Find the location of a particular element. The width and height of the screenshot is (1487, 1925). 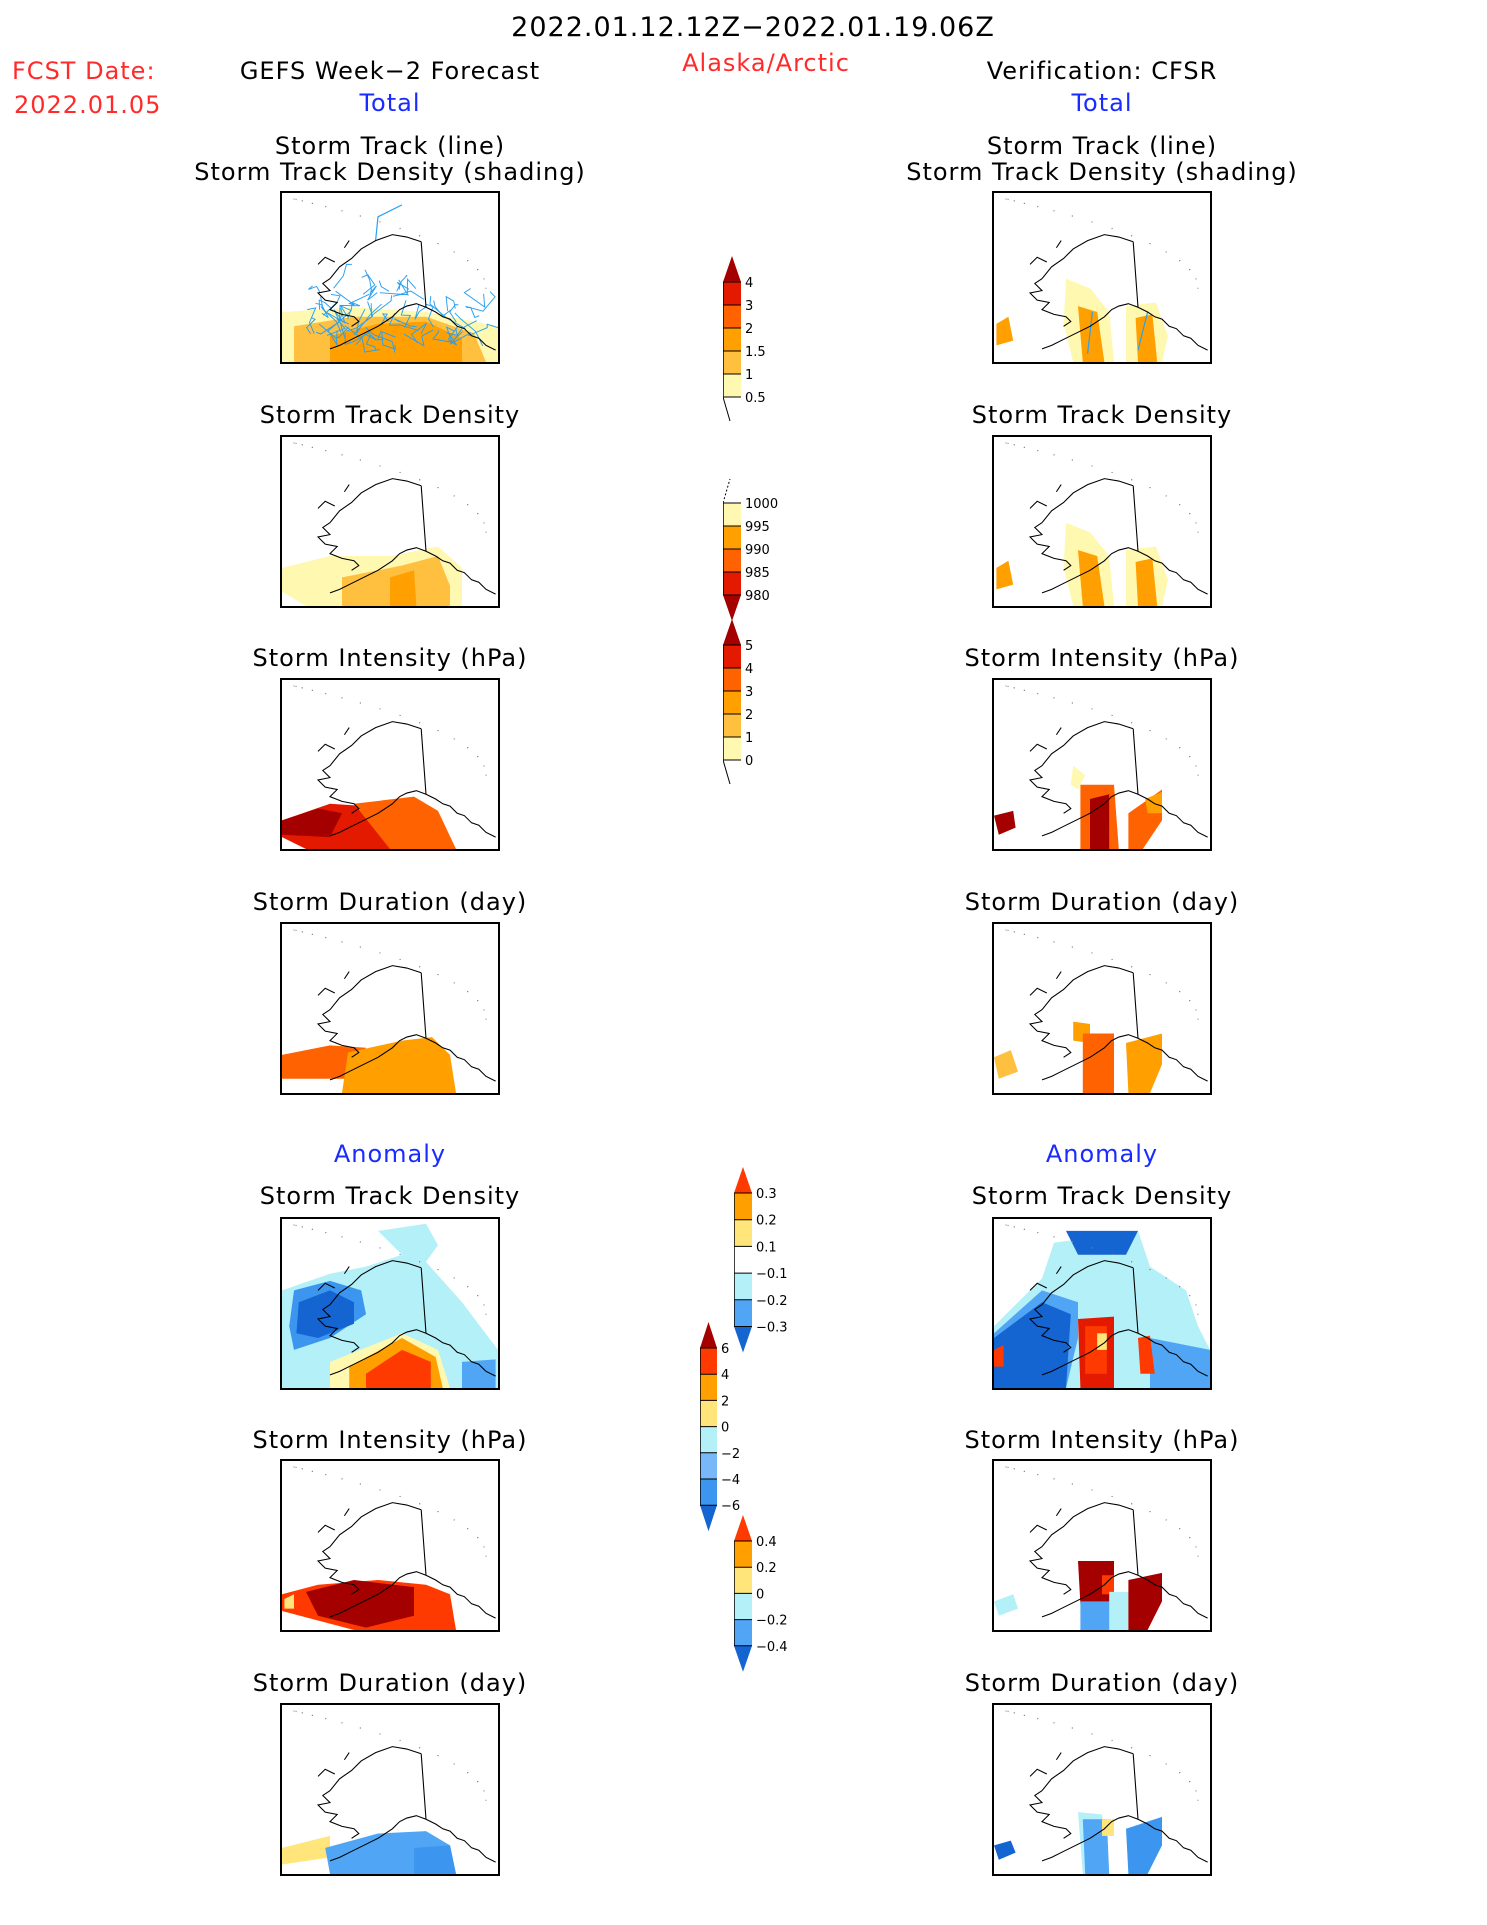

colorbar-tick-label: −0.4 is located at coordinates (772, 1647).